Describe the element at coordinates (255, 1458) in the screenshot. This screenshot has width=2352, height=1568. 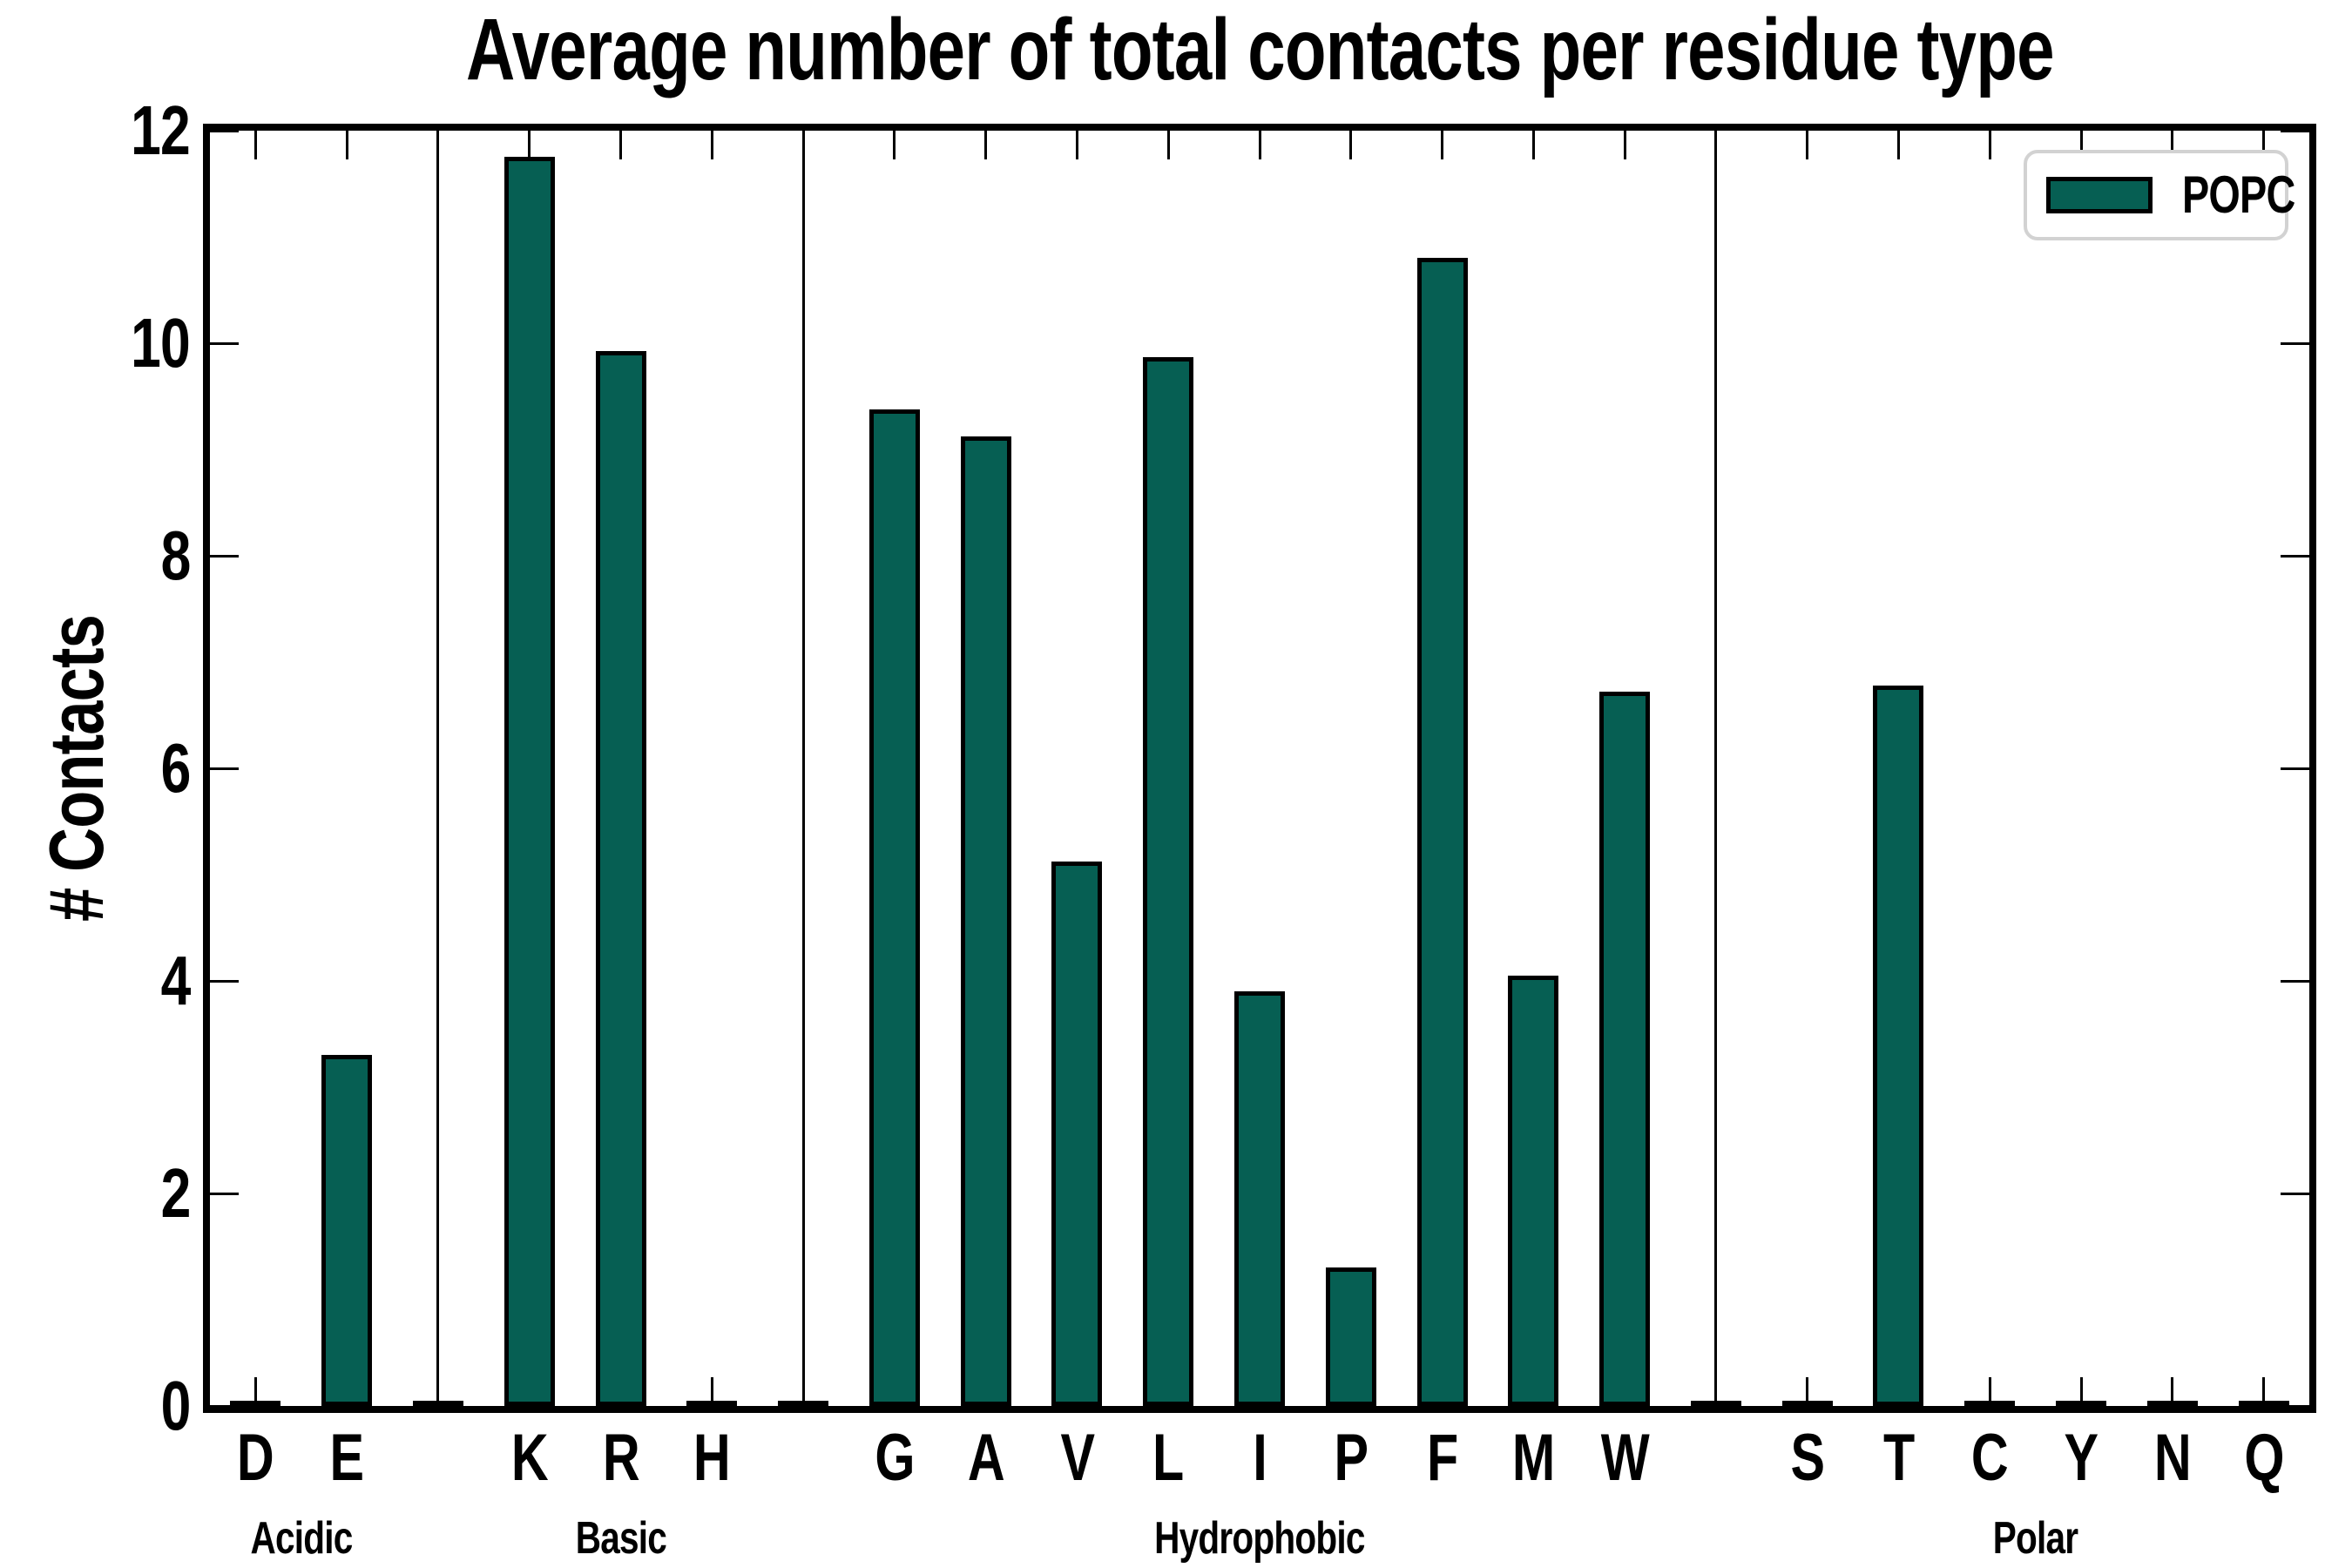
I see `x-tick-label-D: D` at that location.